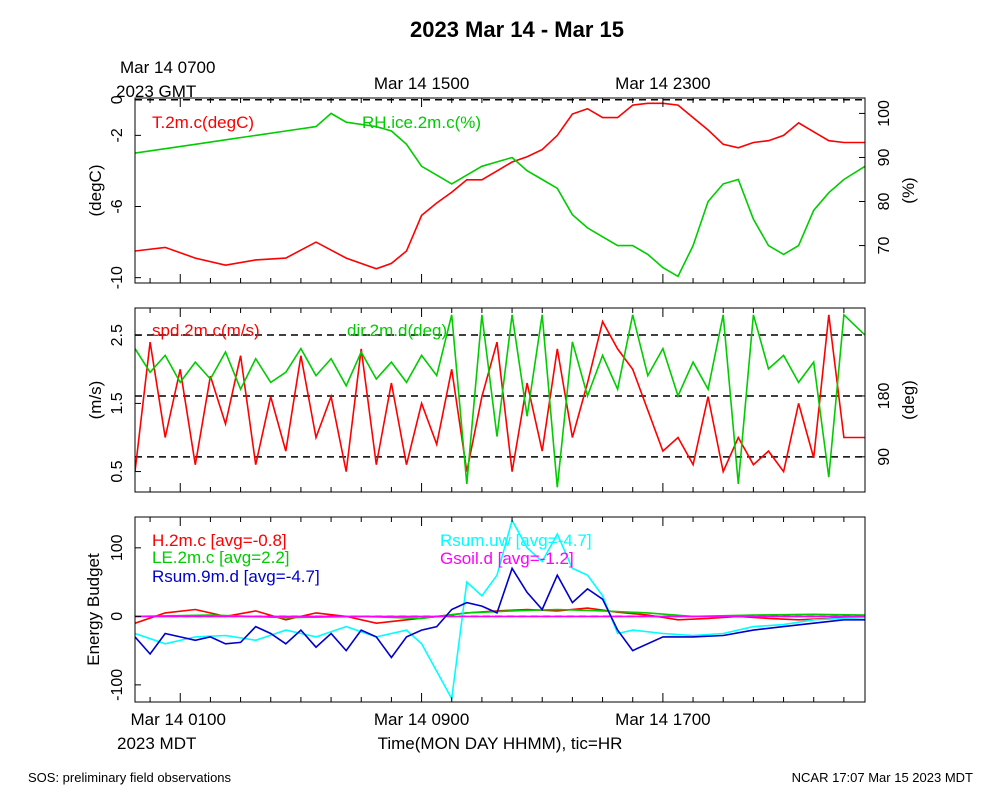  Describe the element at coordinates (662, 719) in the screenshot. I see `bottom-axis-label: Mar 14 1700` at that location.